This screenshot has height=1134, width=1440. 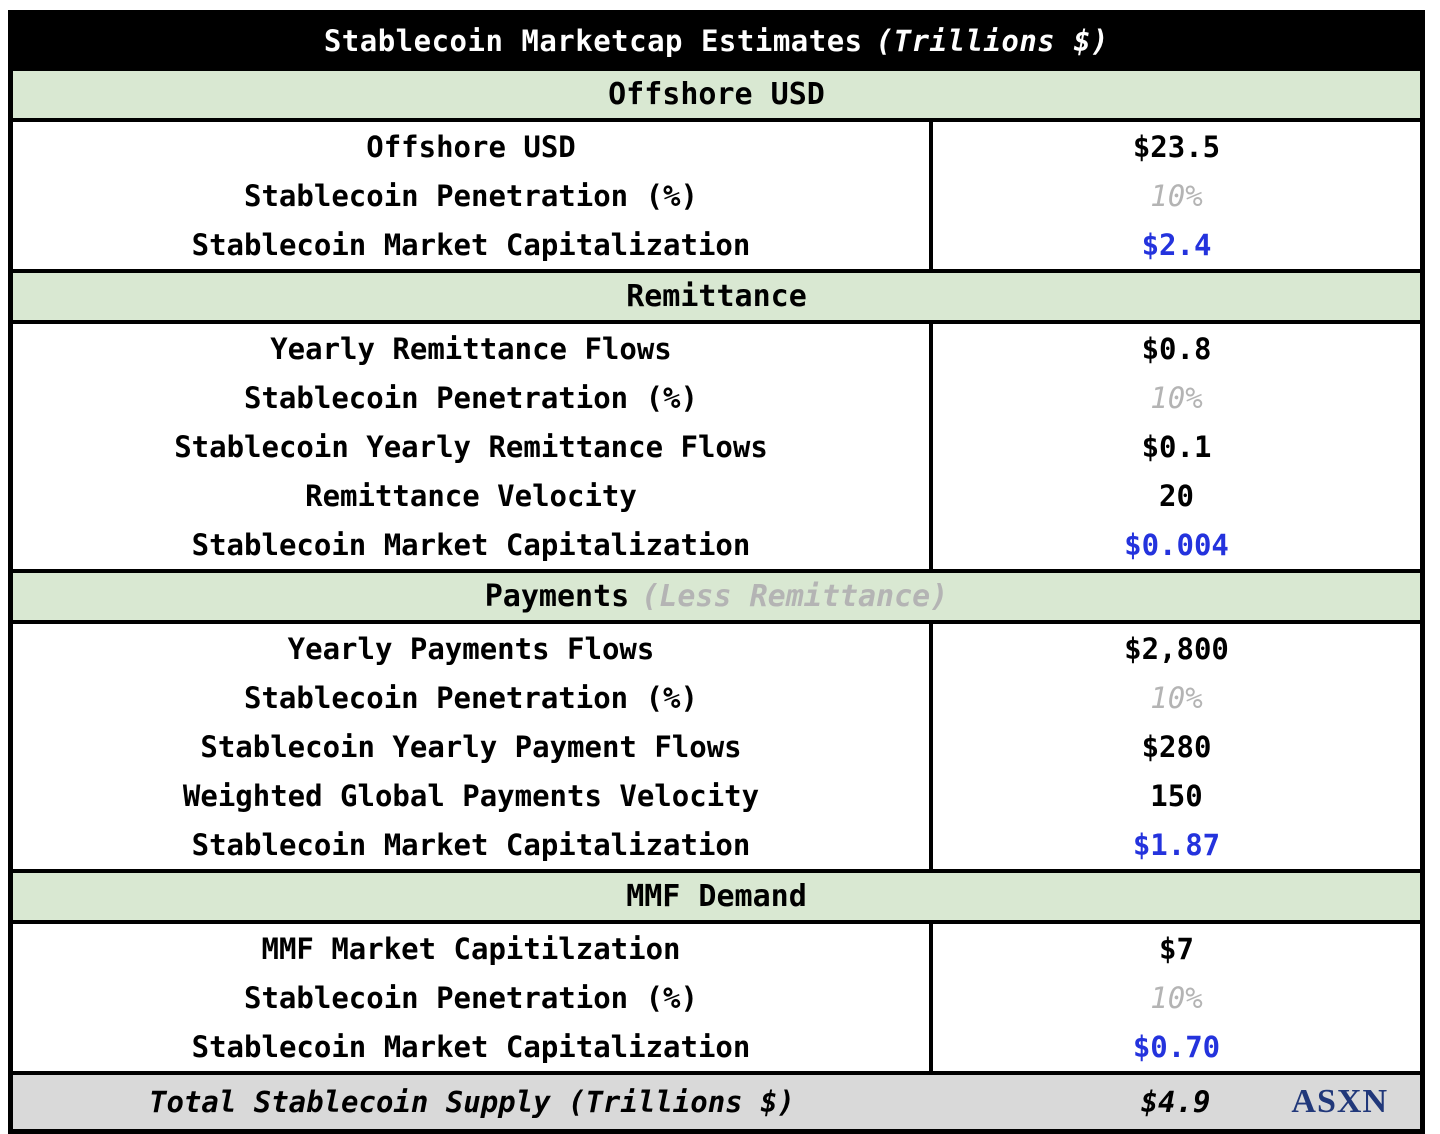 What do you see at coordinates (471, 795) in the screenshot?
I see `row-label: Weighted Global Payments Velocity` at bounding box center [471, 795].